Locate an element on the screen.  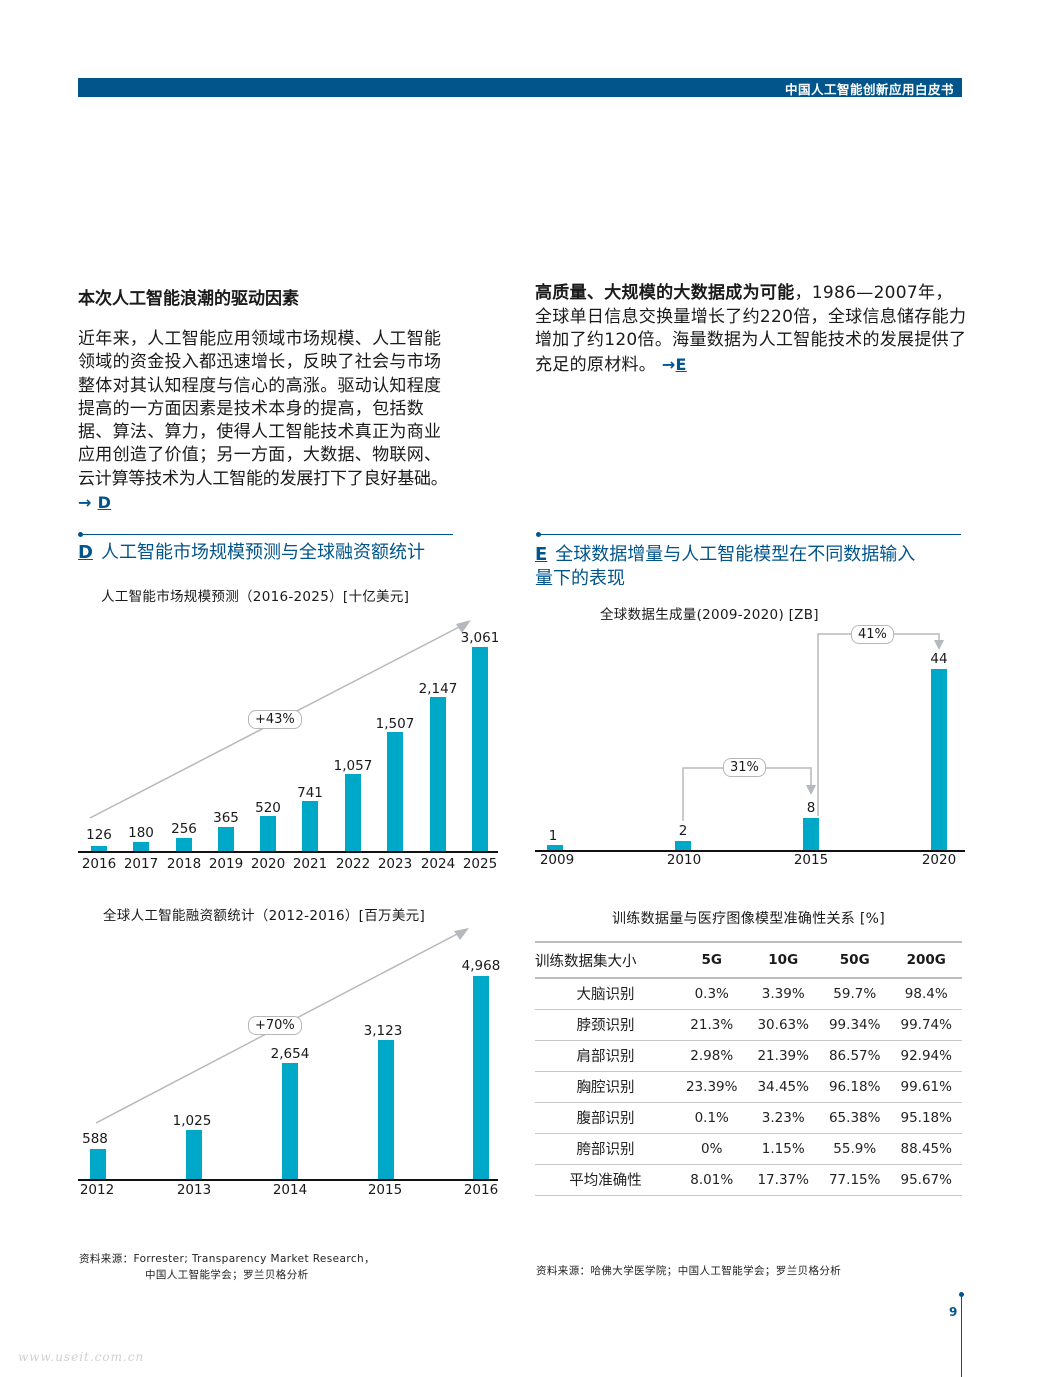
cell: 92.94% is located at coordinates (926, 1056).